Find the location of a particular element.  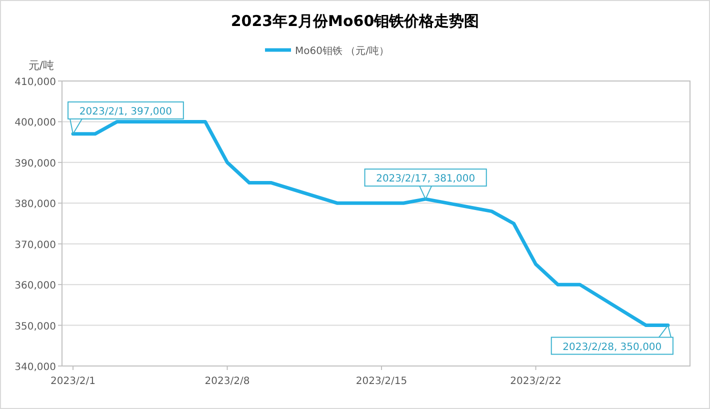

x-tick-label: 2023/2/15 is located at coordinates (382, 381).